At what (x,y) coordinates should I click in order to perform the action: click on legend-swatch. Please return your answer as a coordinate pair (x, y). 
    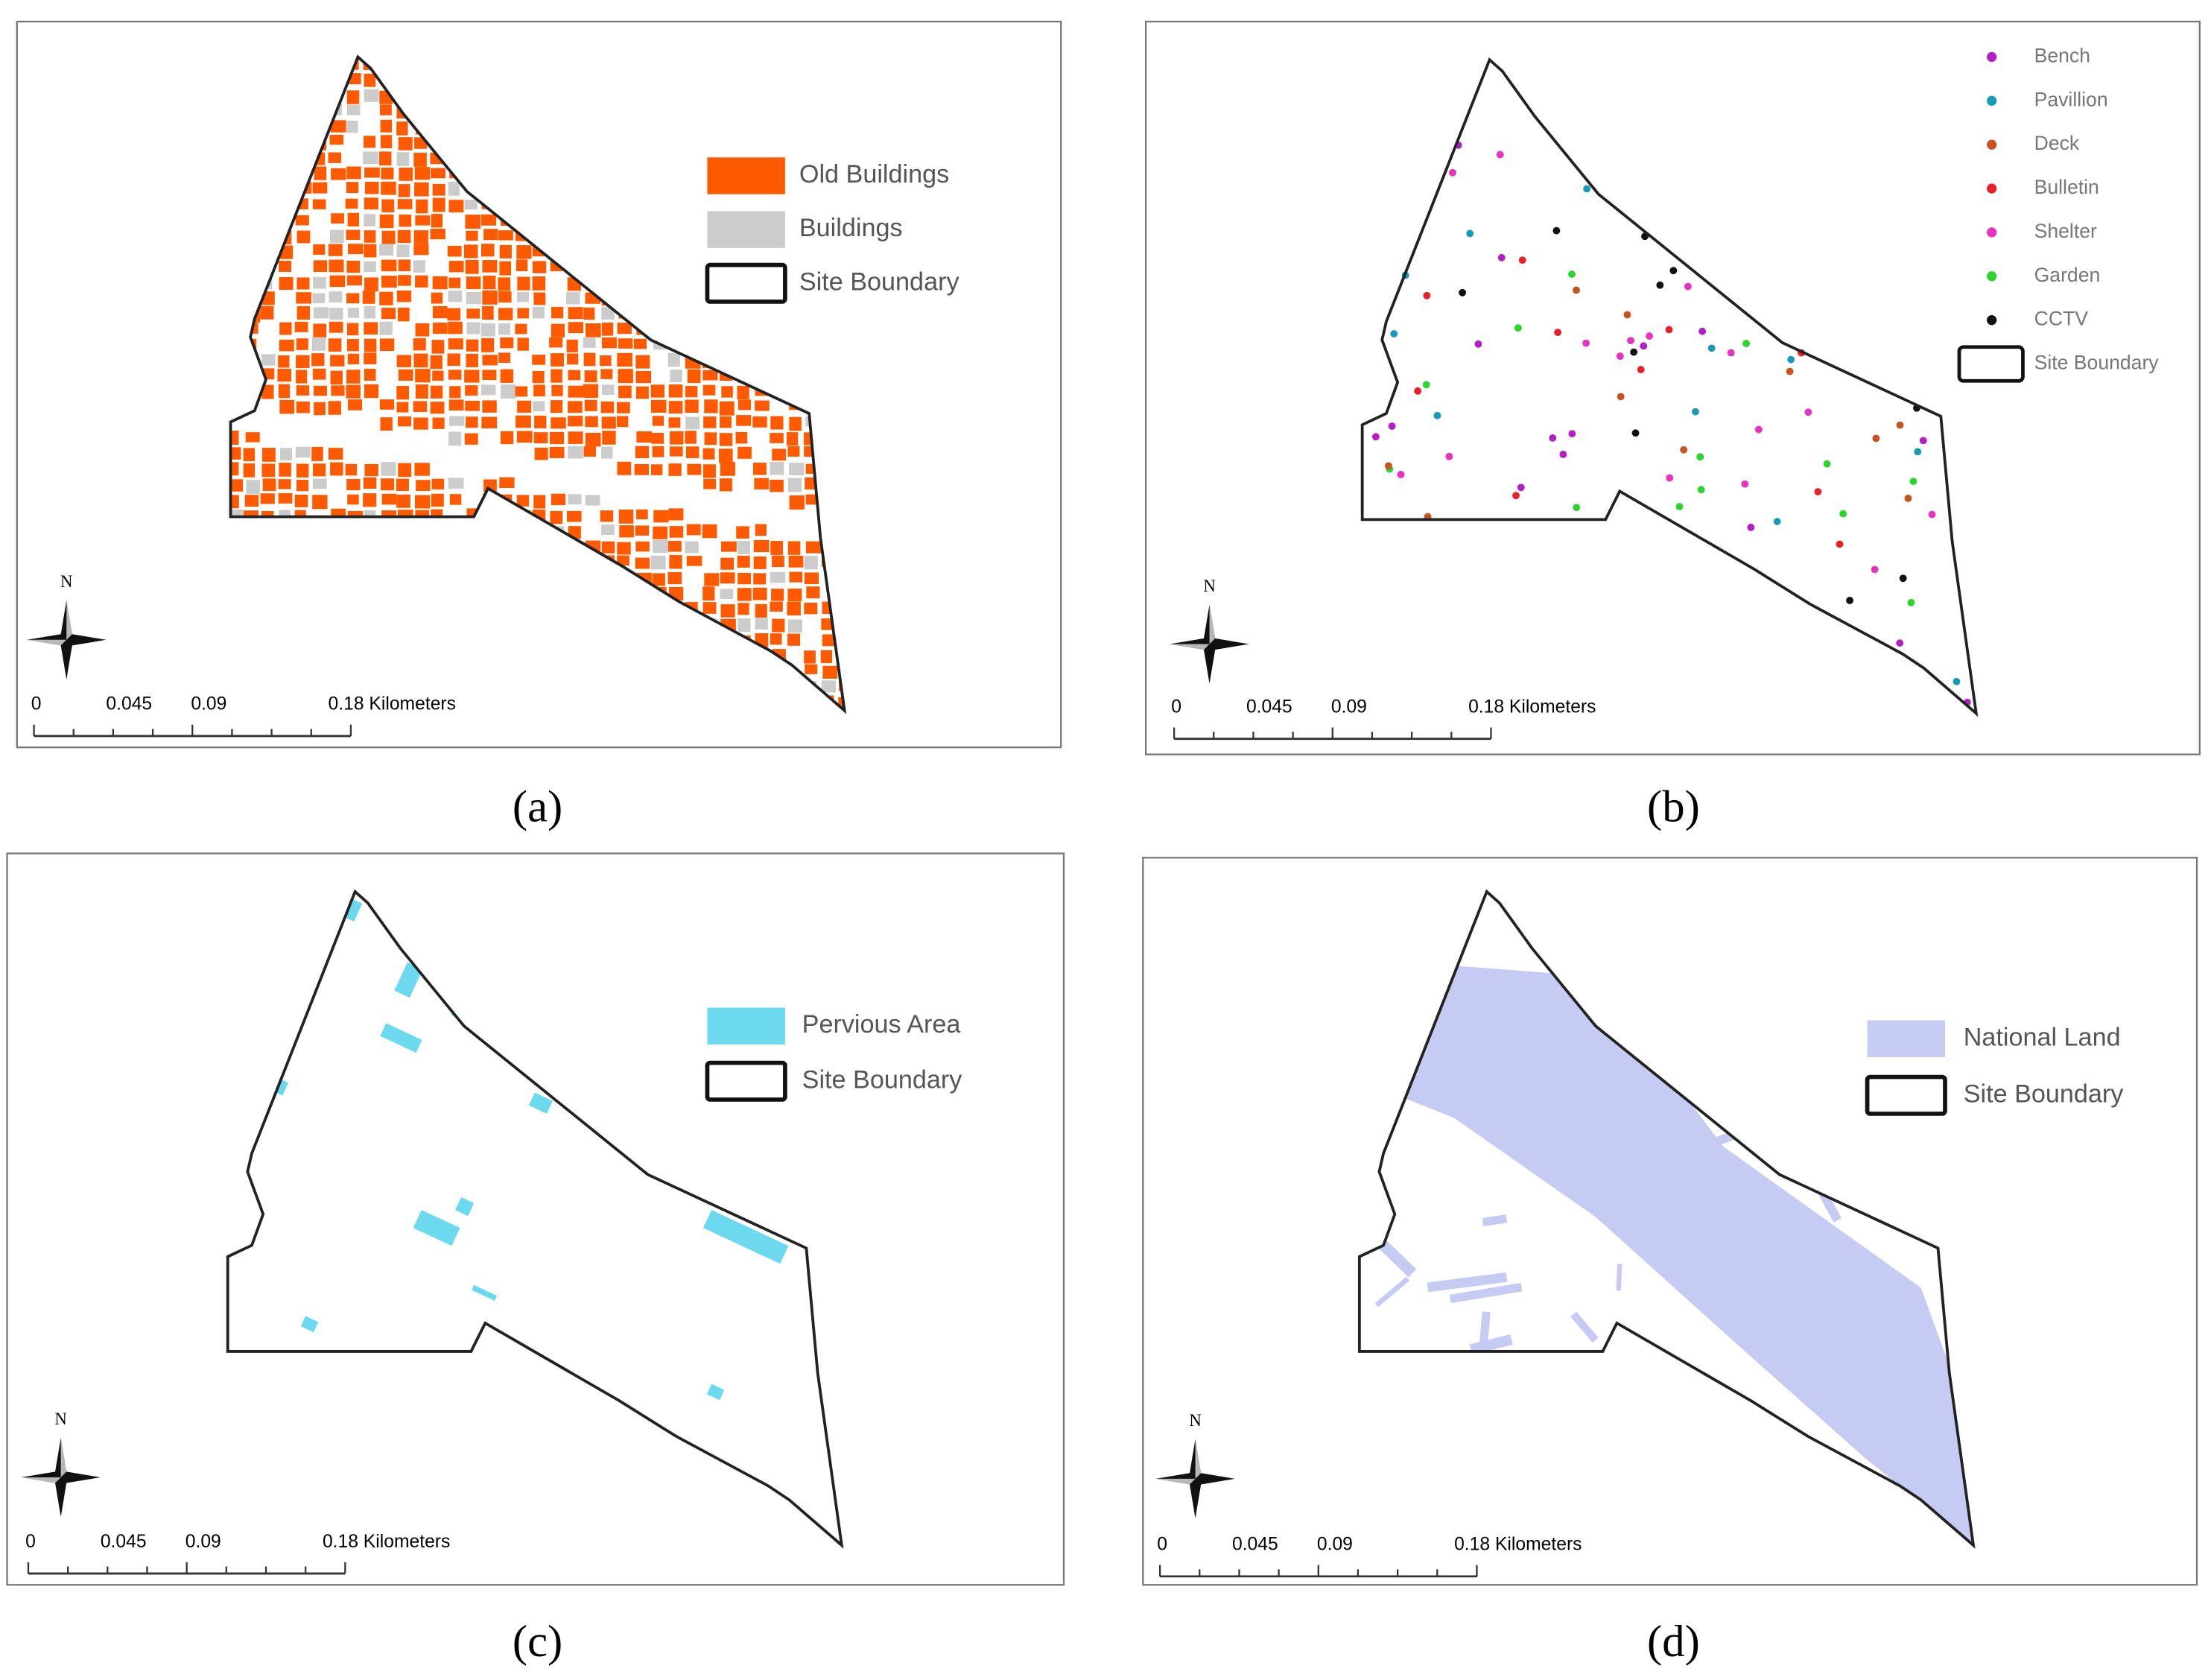
    Looking at the image, I should click on (746, 175).